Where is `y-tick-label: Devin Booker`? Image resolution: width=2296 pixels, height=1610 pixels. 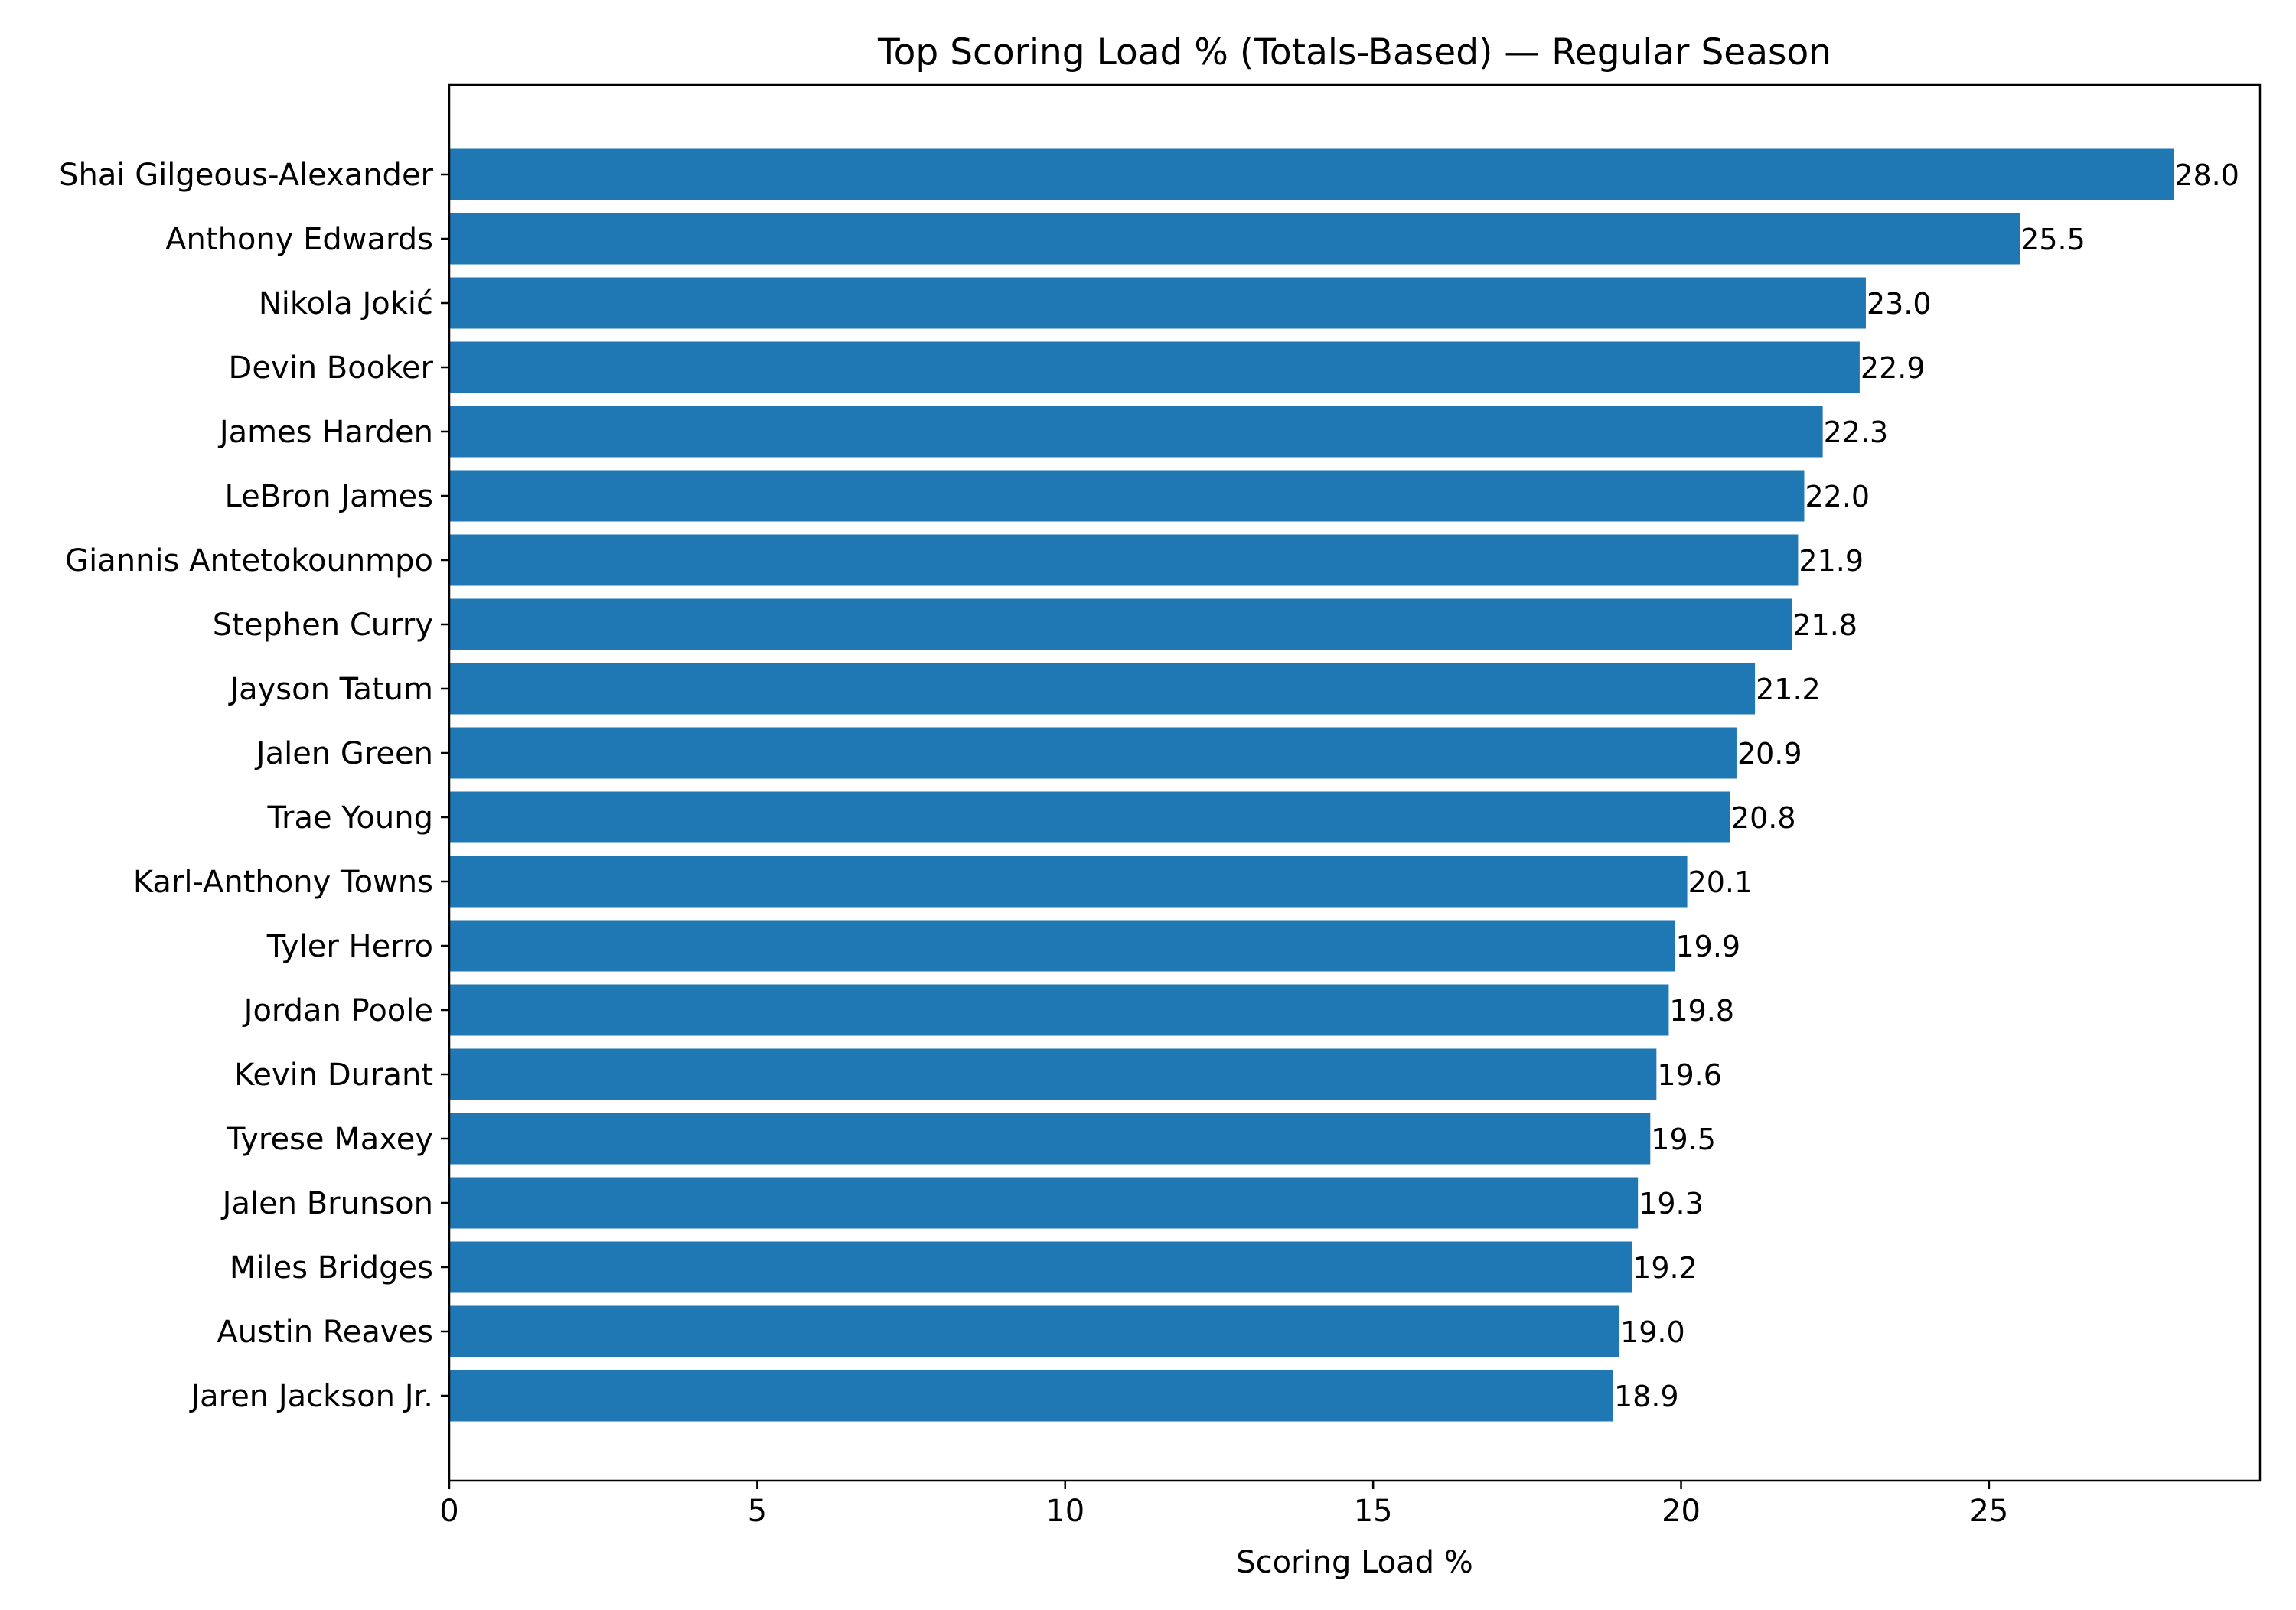
y-tick-label: Devin Booker is located at coordinates (331, 368).